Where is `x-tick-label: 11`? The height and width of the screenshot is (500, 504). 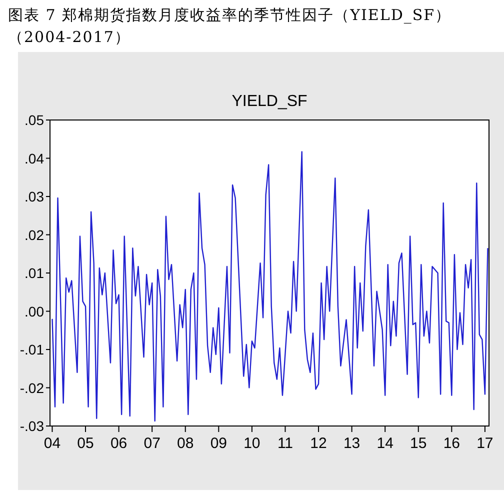
x-tick-label: 11 is located at coordinates (285, 443).